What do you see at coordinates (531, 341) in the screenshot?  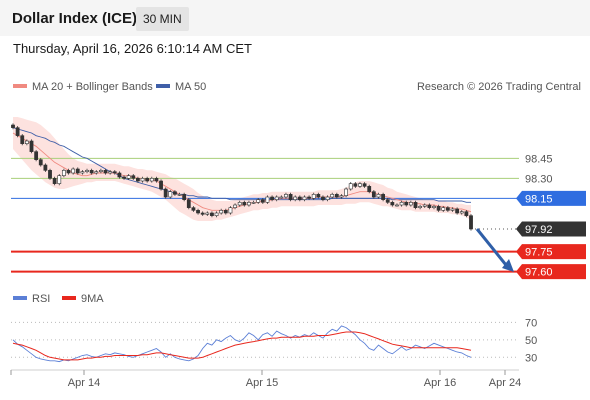 I see `rsi-tick-50: 50` at bounding box center [531, 341].